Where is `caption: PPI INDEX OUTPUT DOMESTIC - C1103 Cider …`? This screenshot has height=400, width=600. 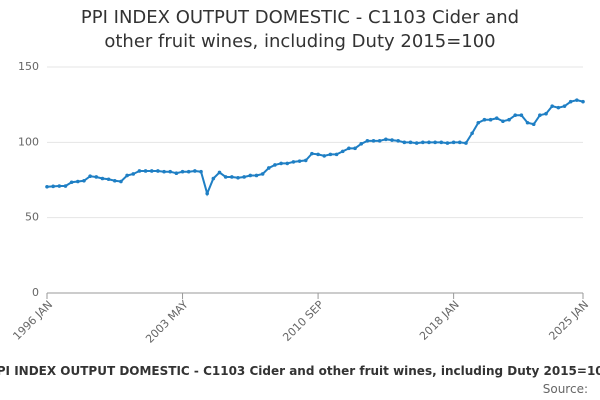 caption: PPI INDEX OUTPUT DOMESTIC - C1103 Cider … is located at coordinates (300, 371).